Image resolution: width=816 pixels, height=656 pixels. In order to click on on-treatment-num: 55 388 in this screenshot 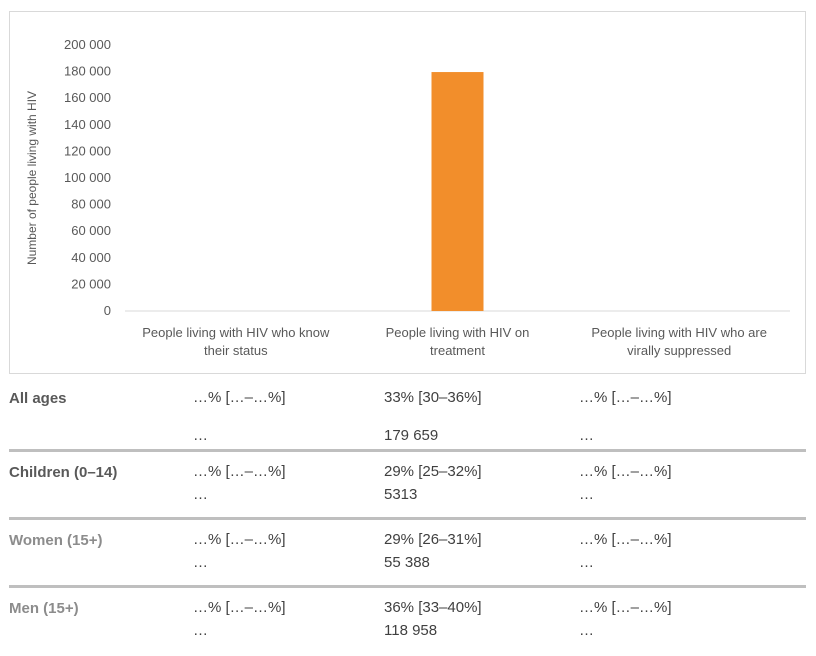, I will do `click(407, 562)`.